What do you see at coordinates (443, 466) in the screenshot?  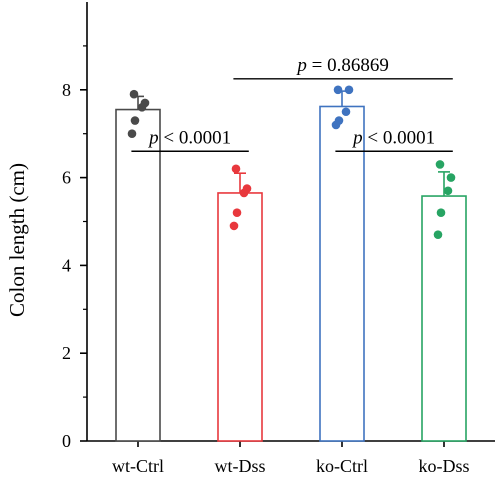 I see `x-tick-label: ko-Dss` at bounding box center [443, 466].